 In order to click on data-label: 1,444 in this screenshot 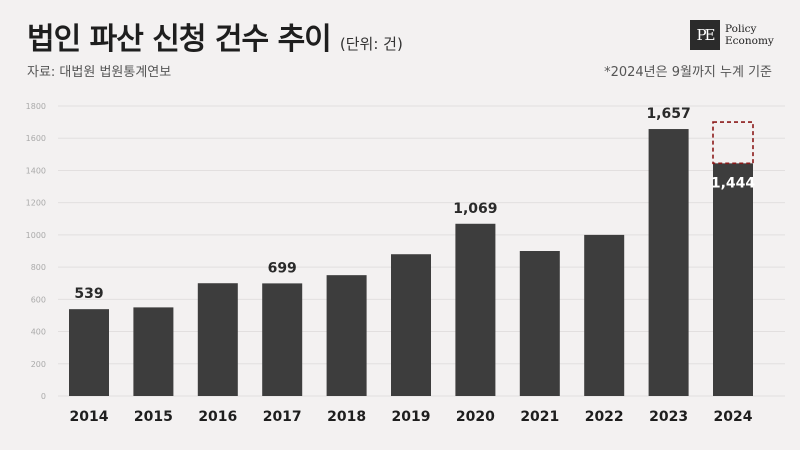, I will do `click(733, 183)`.